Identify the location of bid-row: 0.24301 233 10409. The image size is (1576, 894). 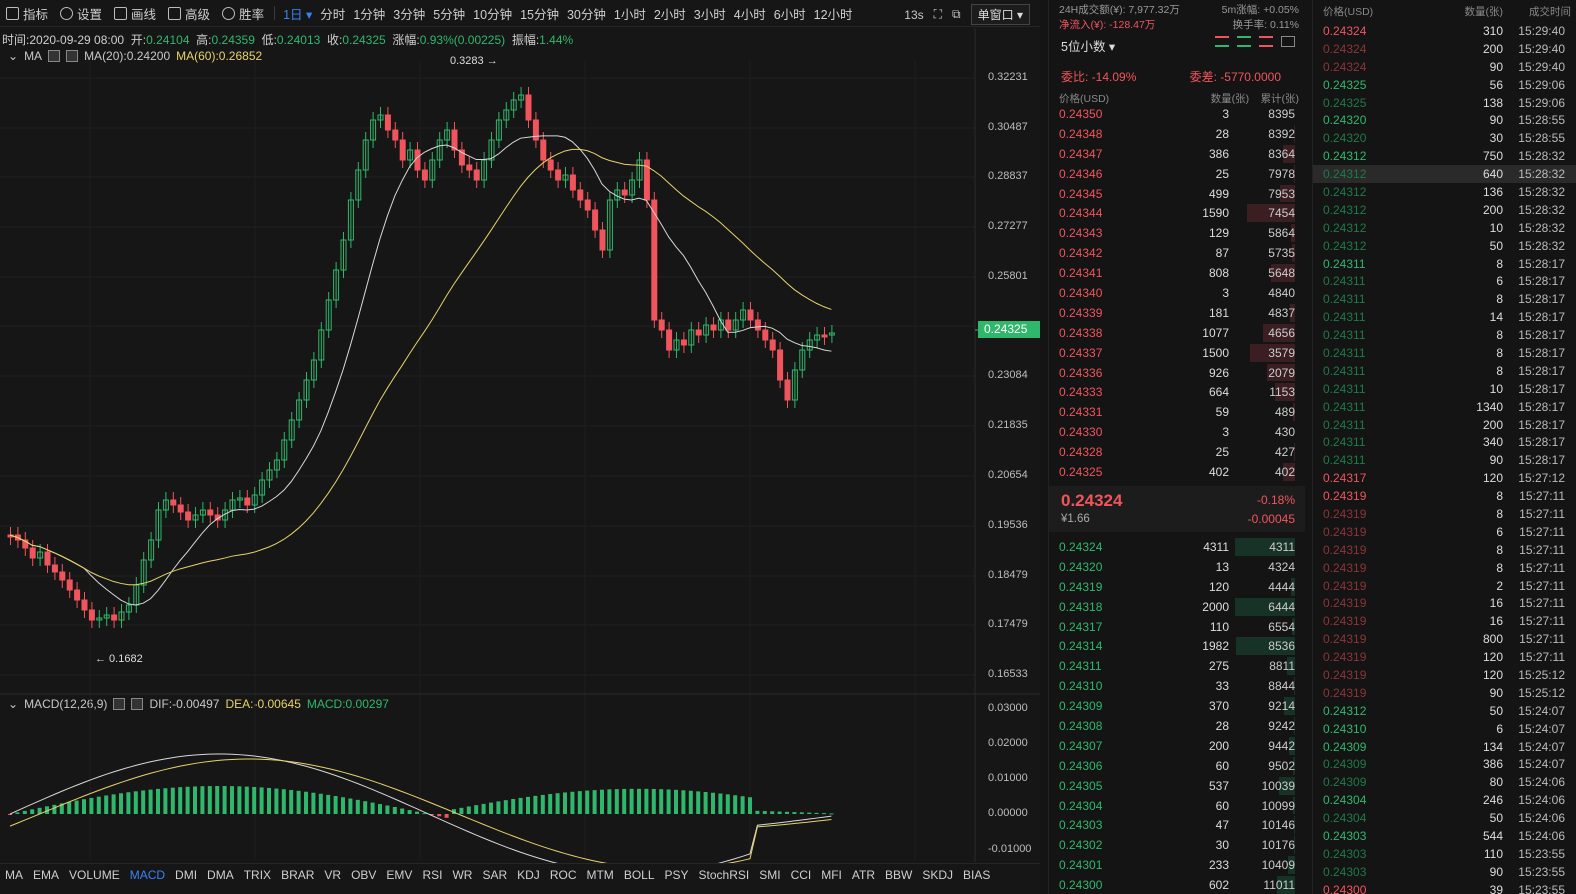
(1177, 865).